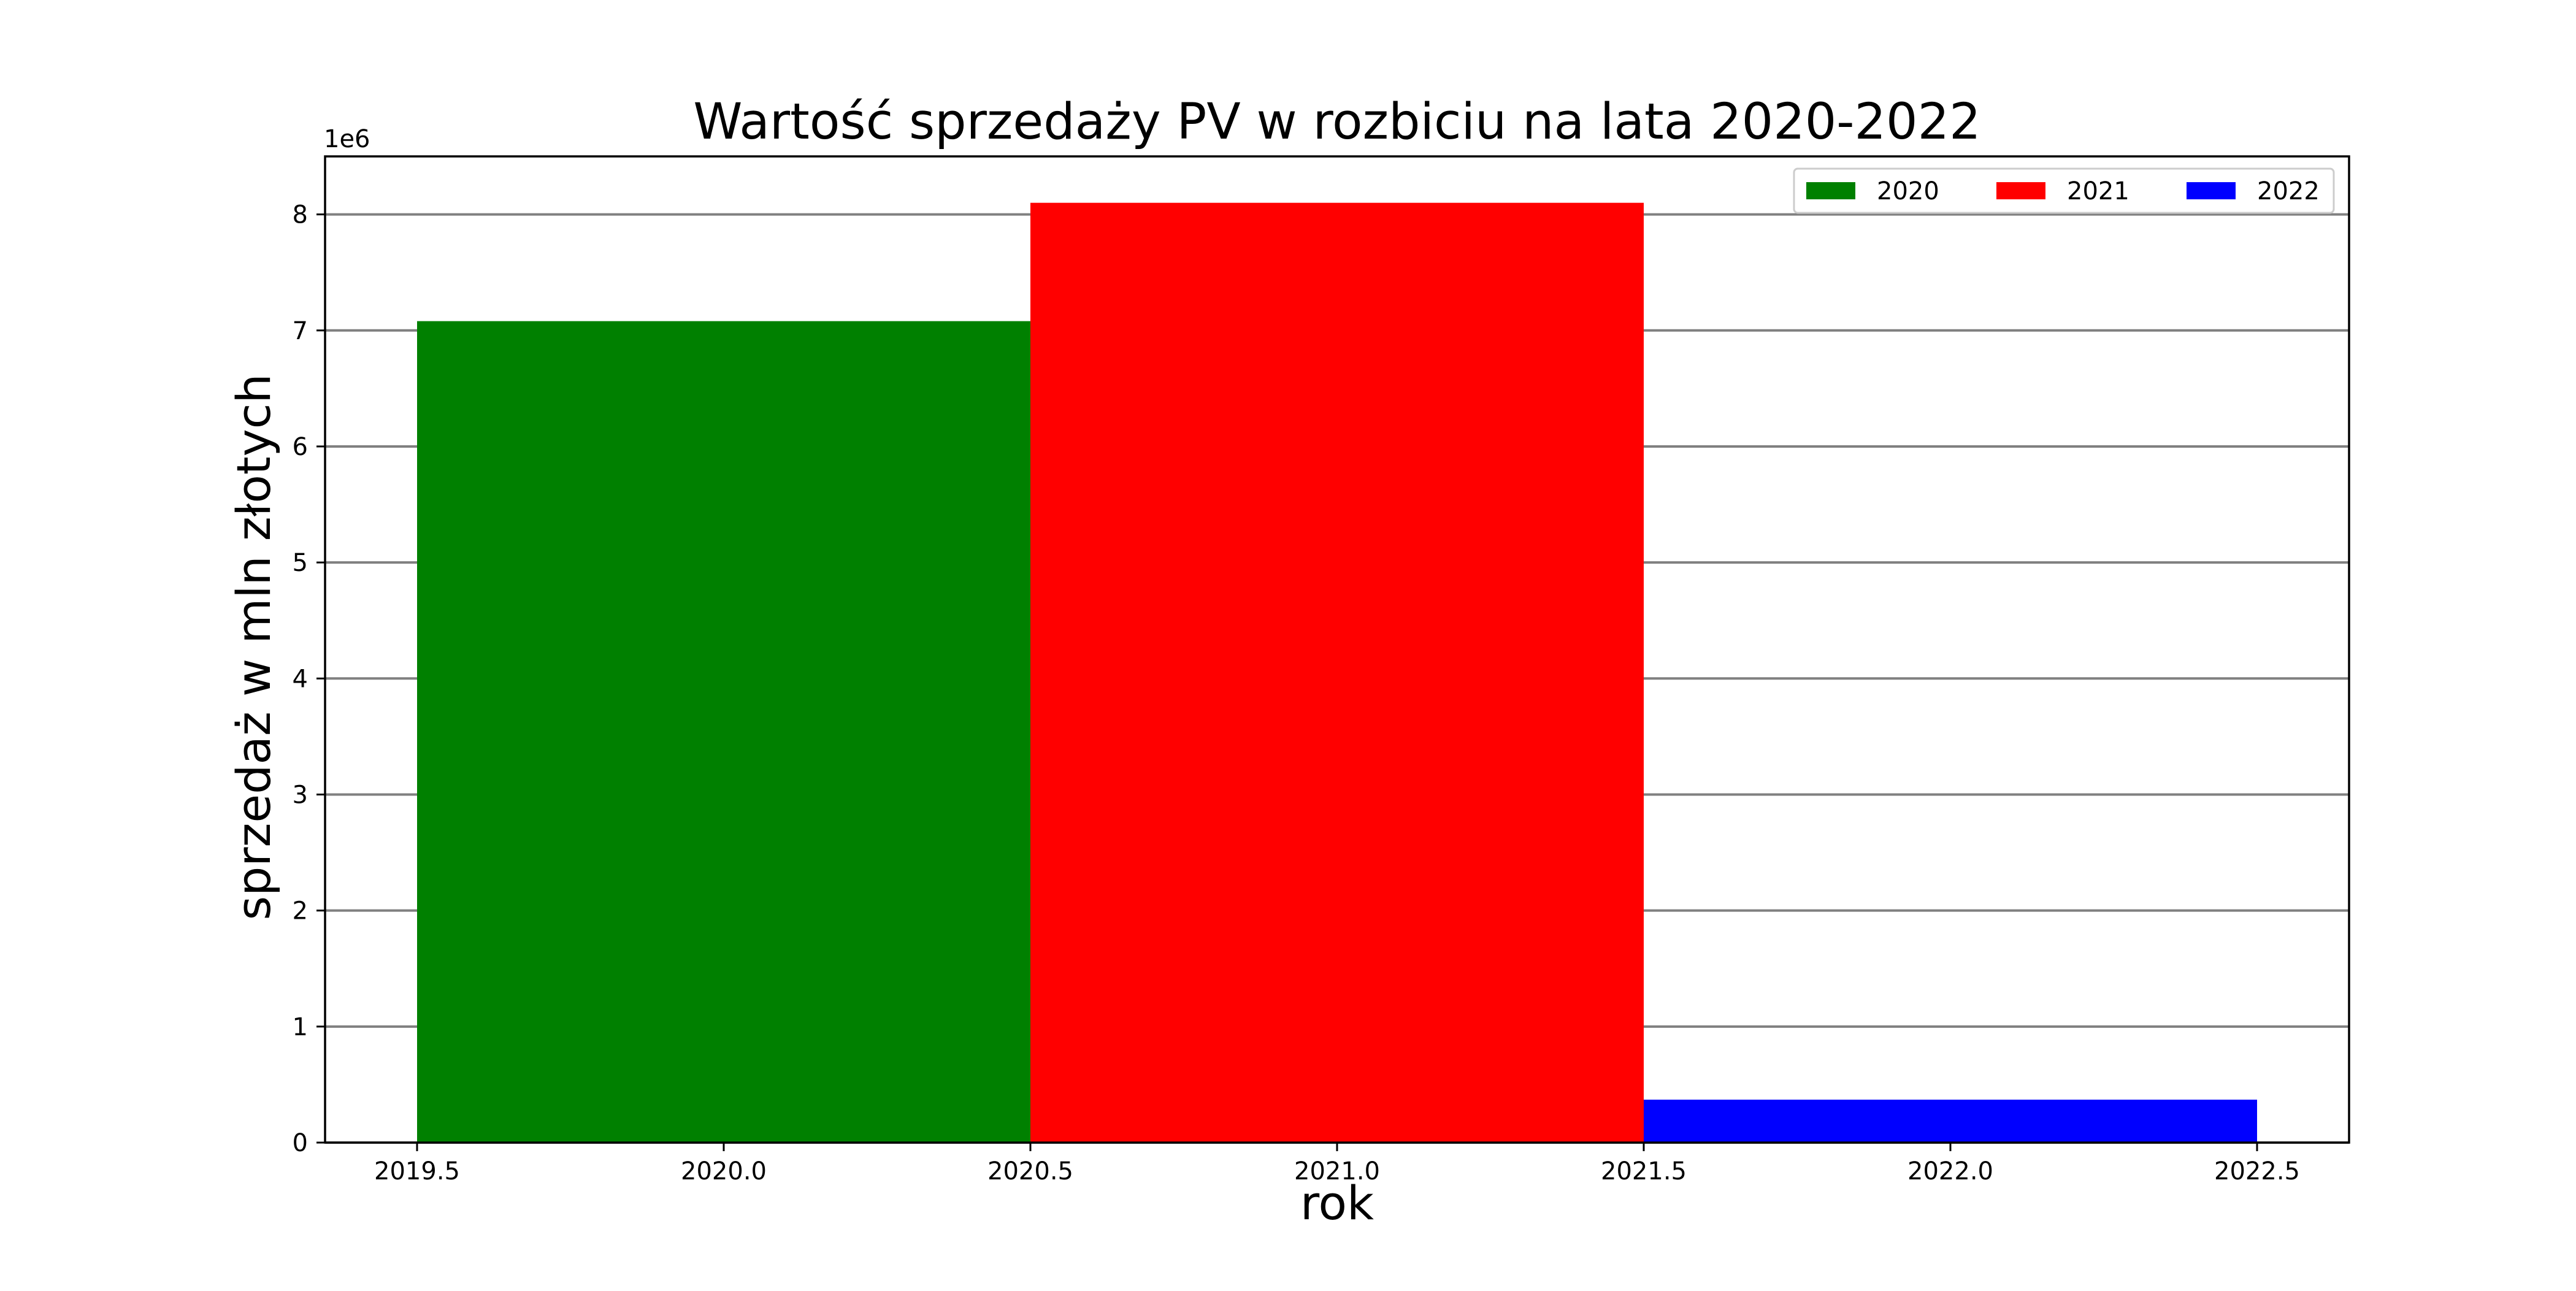 The height and width of the screenshot is (1291, 2576). I want to click on legend-swatch-2022, so click(2211, 190).